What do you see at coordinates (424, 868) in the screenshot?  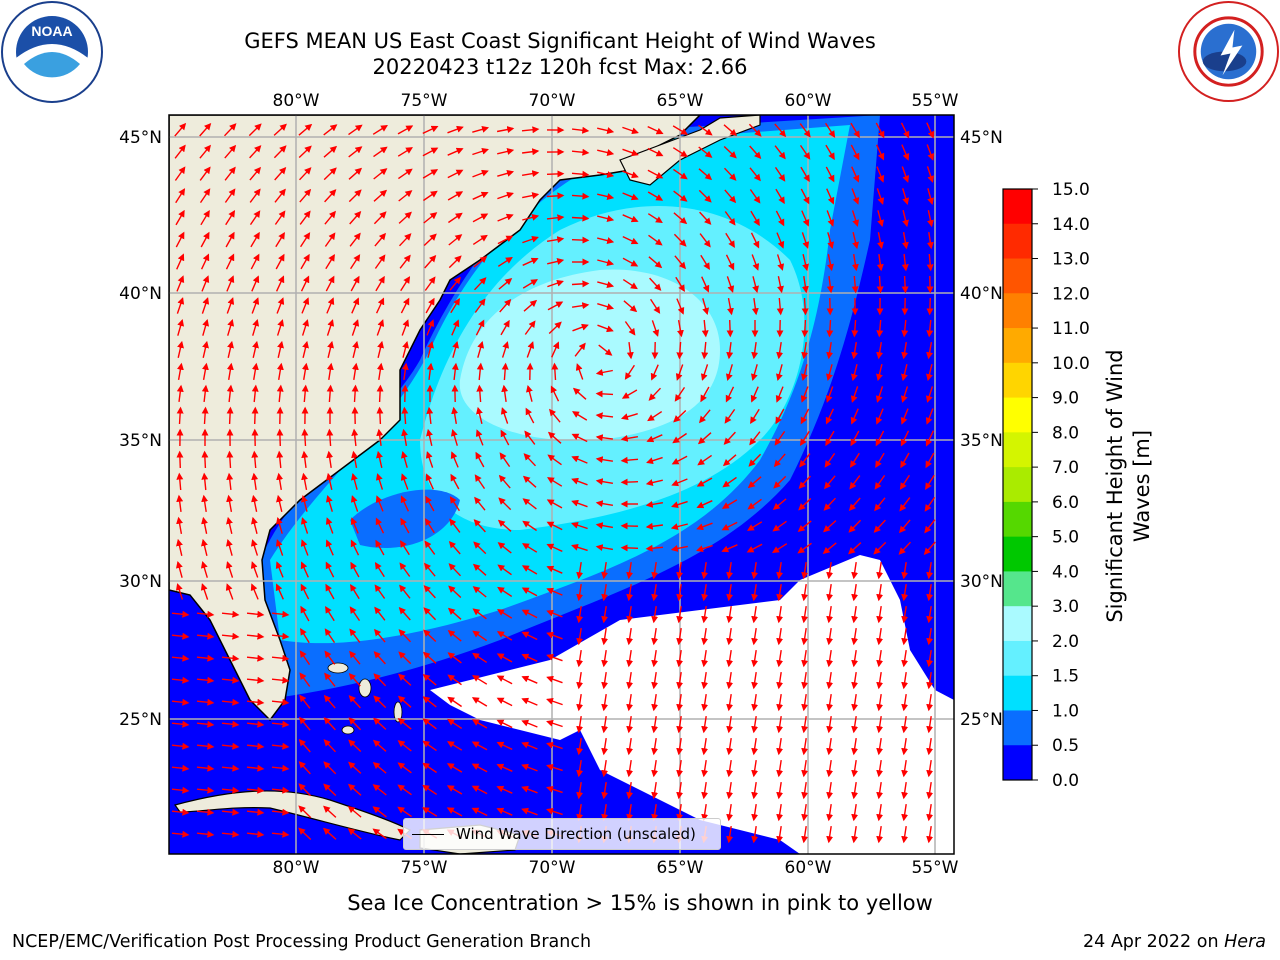 I see `lon-tick-label-bottom: 75°W` at bounding box center [424, 868].